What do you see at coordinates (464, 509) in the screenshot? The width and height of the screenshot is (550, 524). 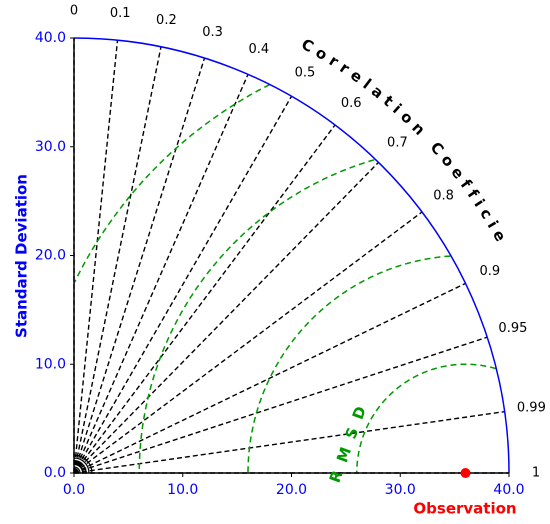 I see `observation-label: Observation` at bounding box center [464, 509].